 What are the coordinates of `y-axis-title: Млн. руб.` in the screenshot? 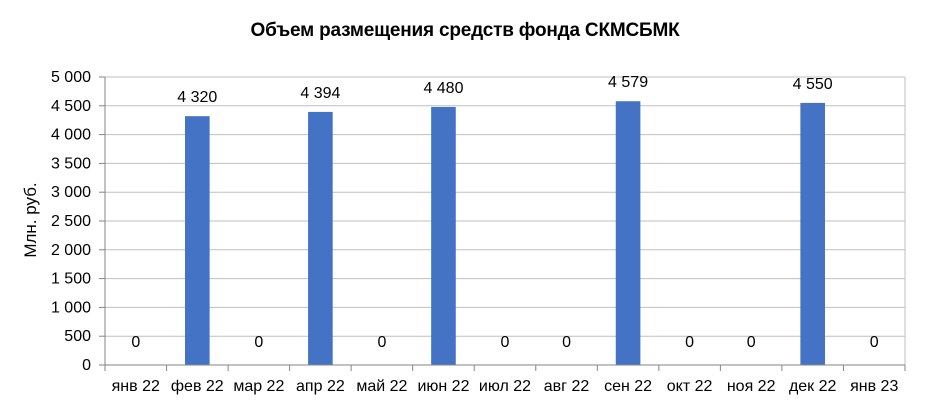 It's located at (30, 219).